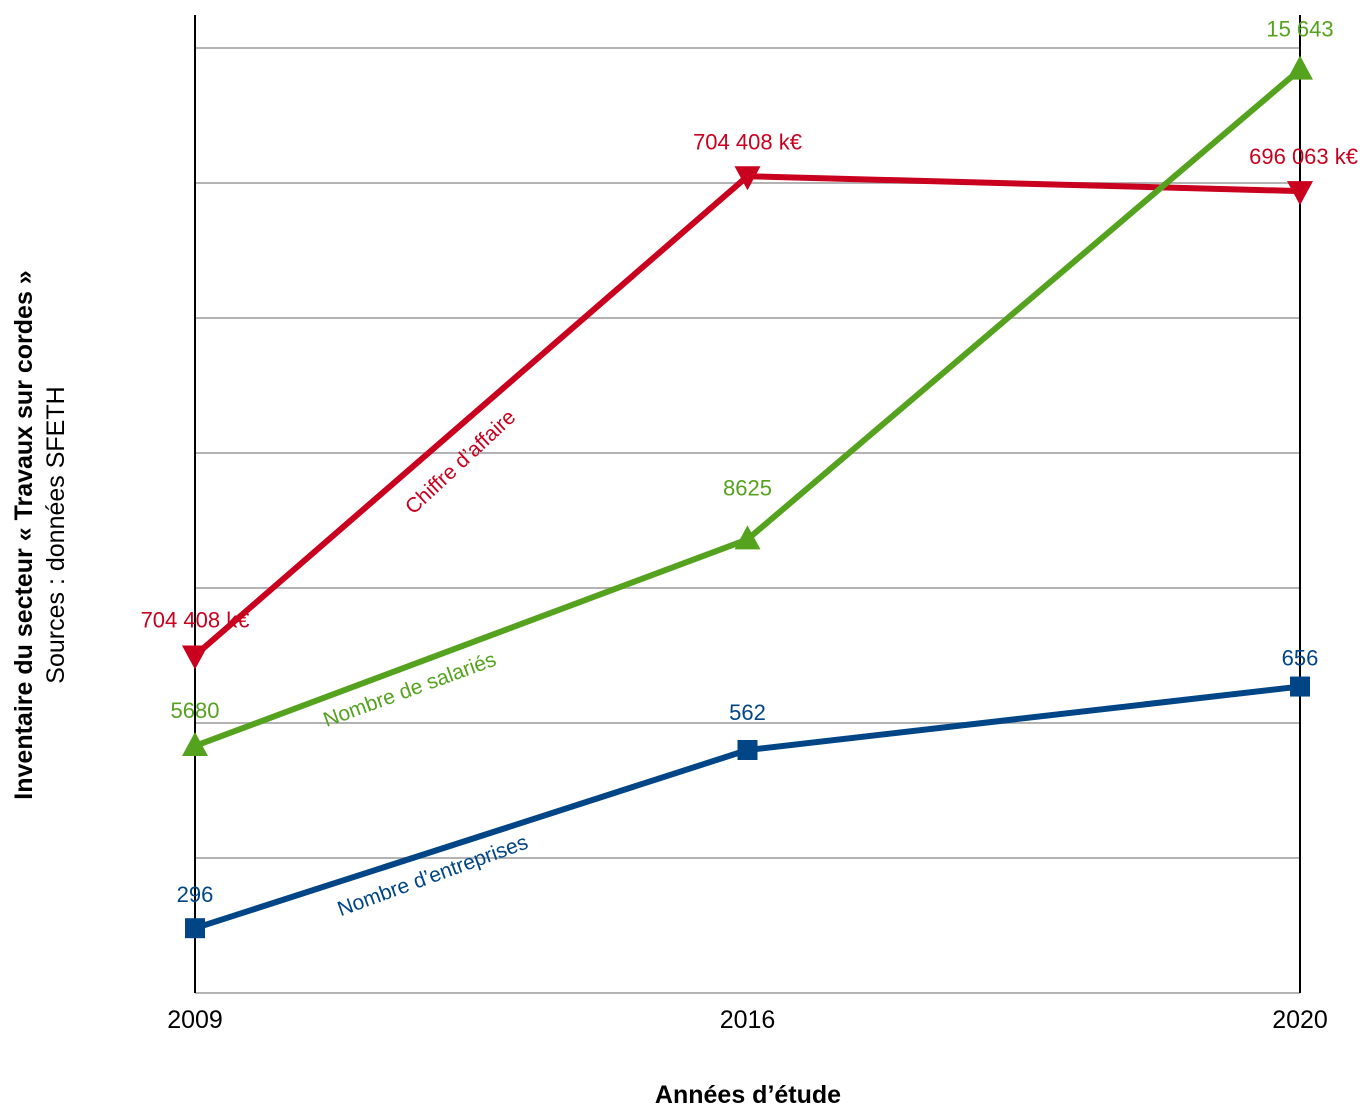 This screenshot has width=1362, height=1110. Describe the element at coordinates (195, 894) in the screenshot. I see `data-label: 296` at that location.